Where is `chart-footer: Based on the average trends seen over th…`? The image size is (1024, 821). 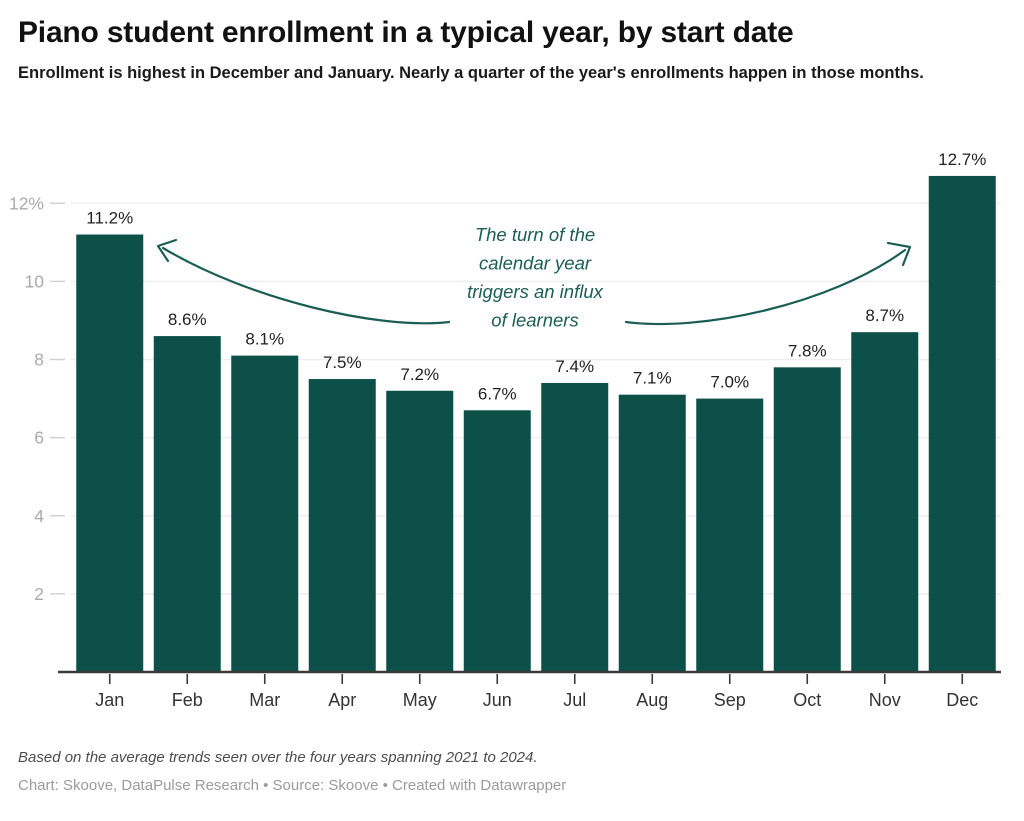 chart-footer: Based on the average trends seen over th… is located at coordinates (512, 771).